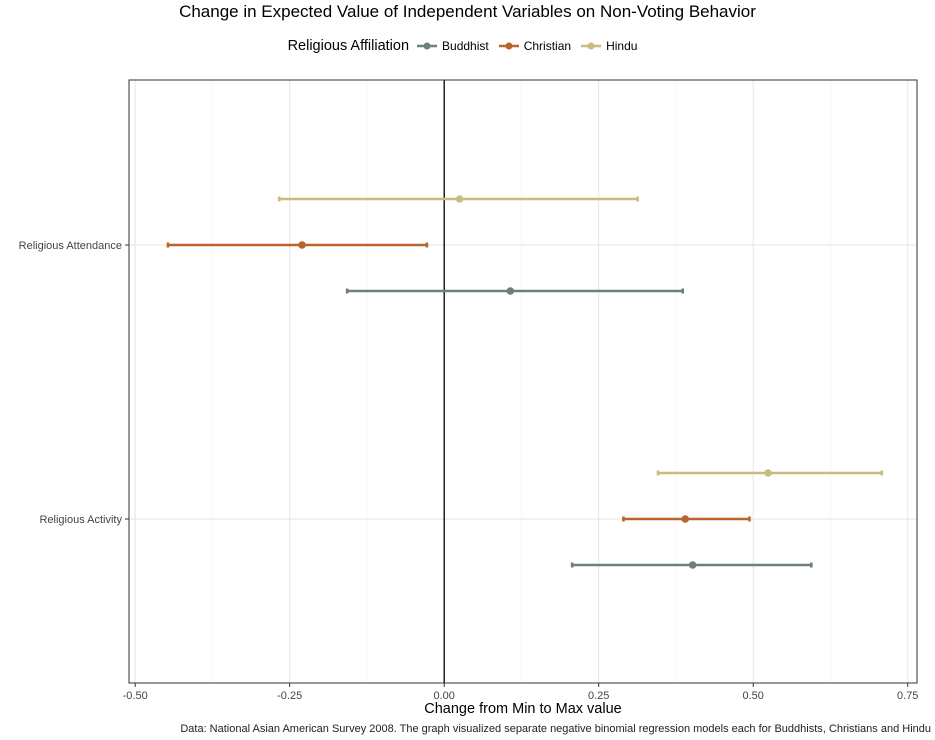 Image resolution: width=935 pixels, height=740 pixels. I want to click on legend-item-buddhist: Buddhist, so click(453, 46).